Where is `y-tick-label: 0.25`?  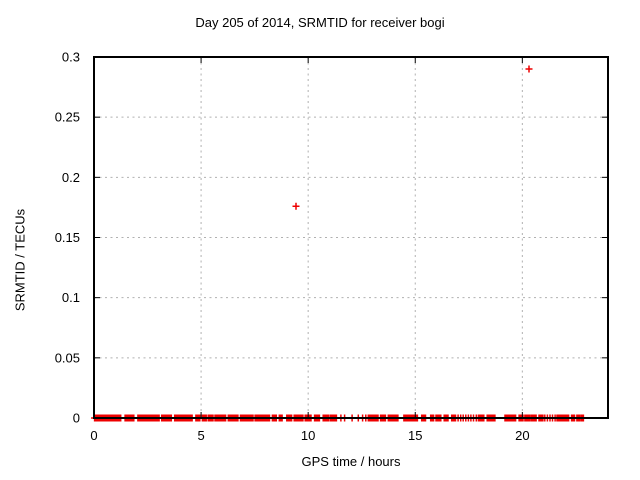
y-tick-label: 0.25 is located at coordinates (67, 117).